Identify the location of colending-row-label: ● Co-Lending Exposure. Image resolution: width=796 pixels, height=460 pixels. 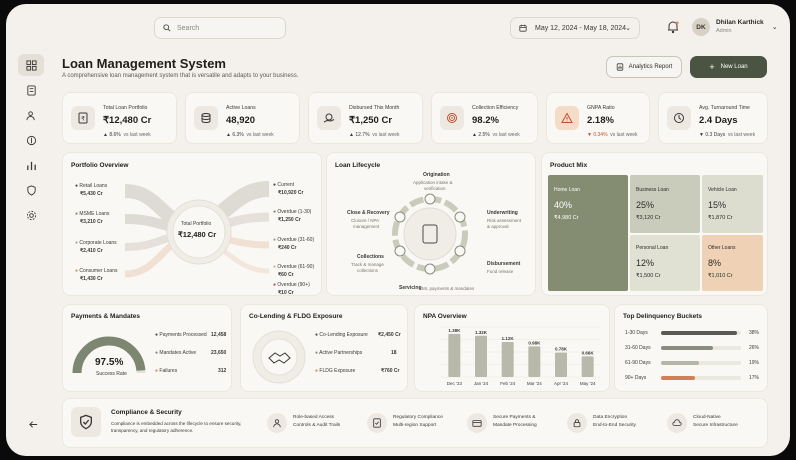
(341, 335).